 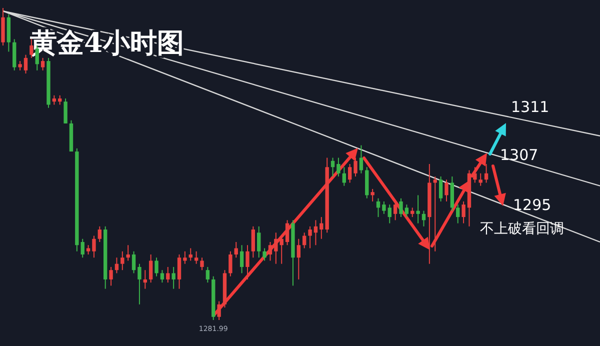 What do you see at coordinates (530, 107) in the screenshot?
I see `annotation: 1311` at bounding box center [530, 107].